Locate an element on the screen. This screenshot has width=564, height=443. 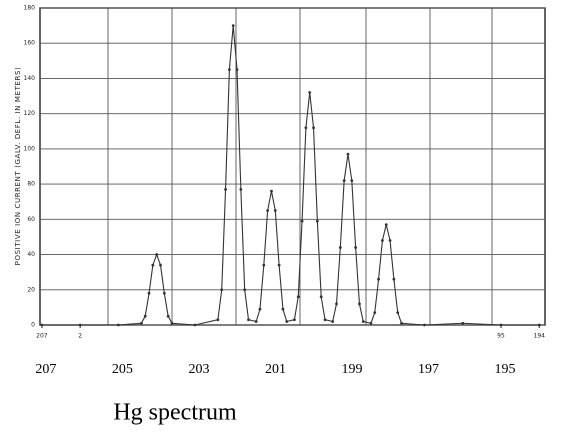
y-tick-label: 60 is located at coordinates (31, 219).